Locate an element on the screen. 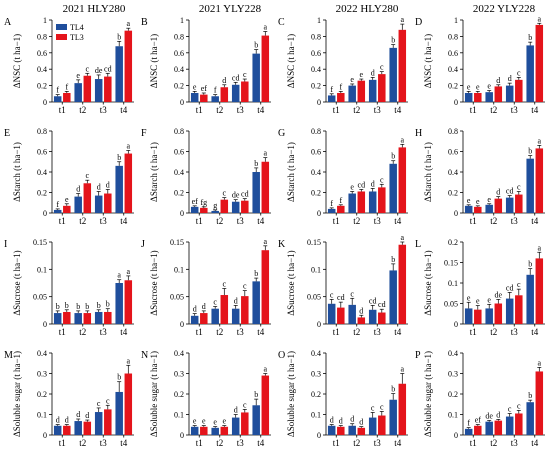 The image size is (550, 454). y-tick-label-m: 0.3 is located at coordinates (42, 374).